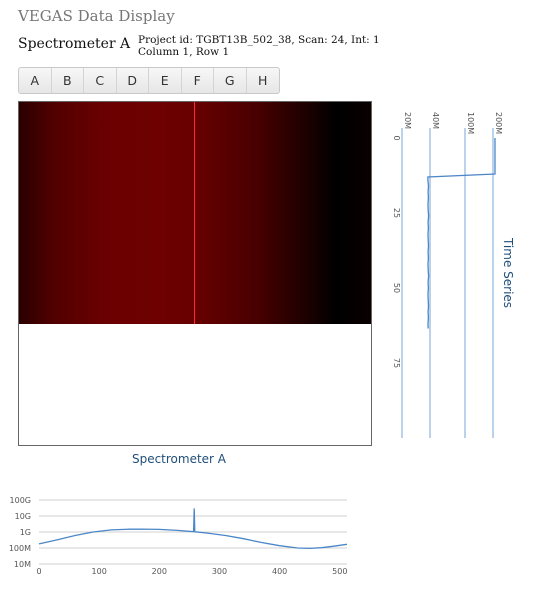 The height and width of the screenshot is (600, 542). Describe the element at coordinates (38, 571) in the screenshot. I see `spectrum-x-tick-label: 0` at that location.